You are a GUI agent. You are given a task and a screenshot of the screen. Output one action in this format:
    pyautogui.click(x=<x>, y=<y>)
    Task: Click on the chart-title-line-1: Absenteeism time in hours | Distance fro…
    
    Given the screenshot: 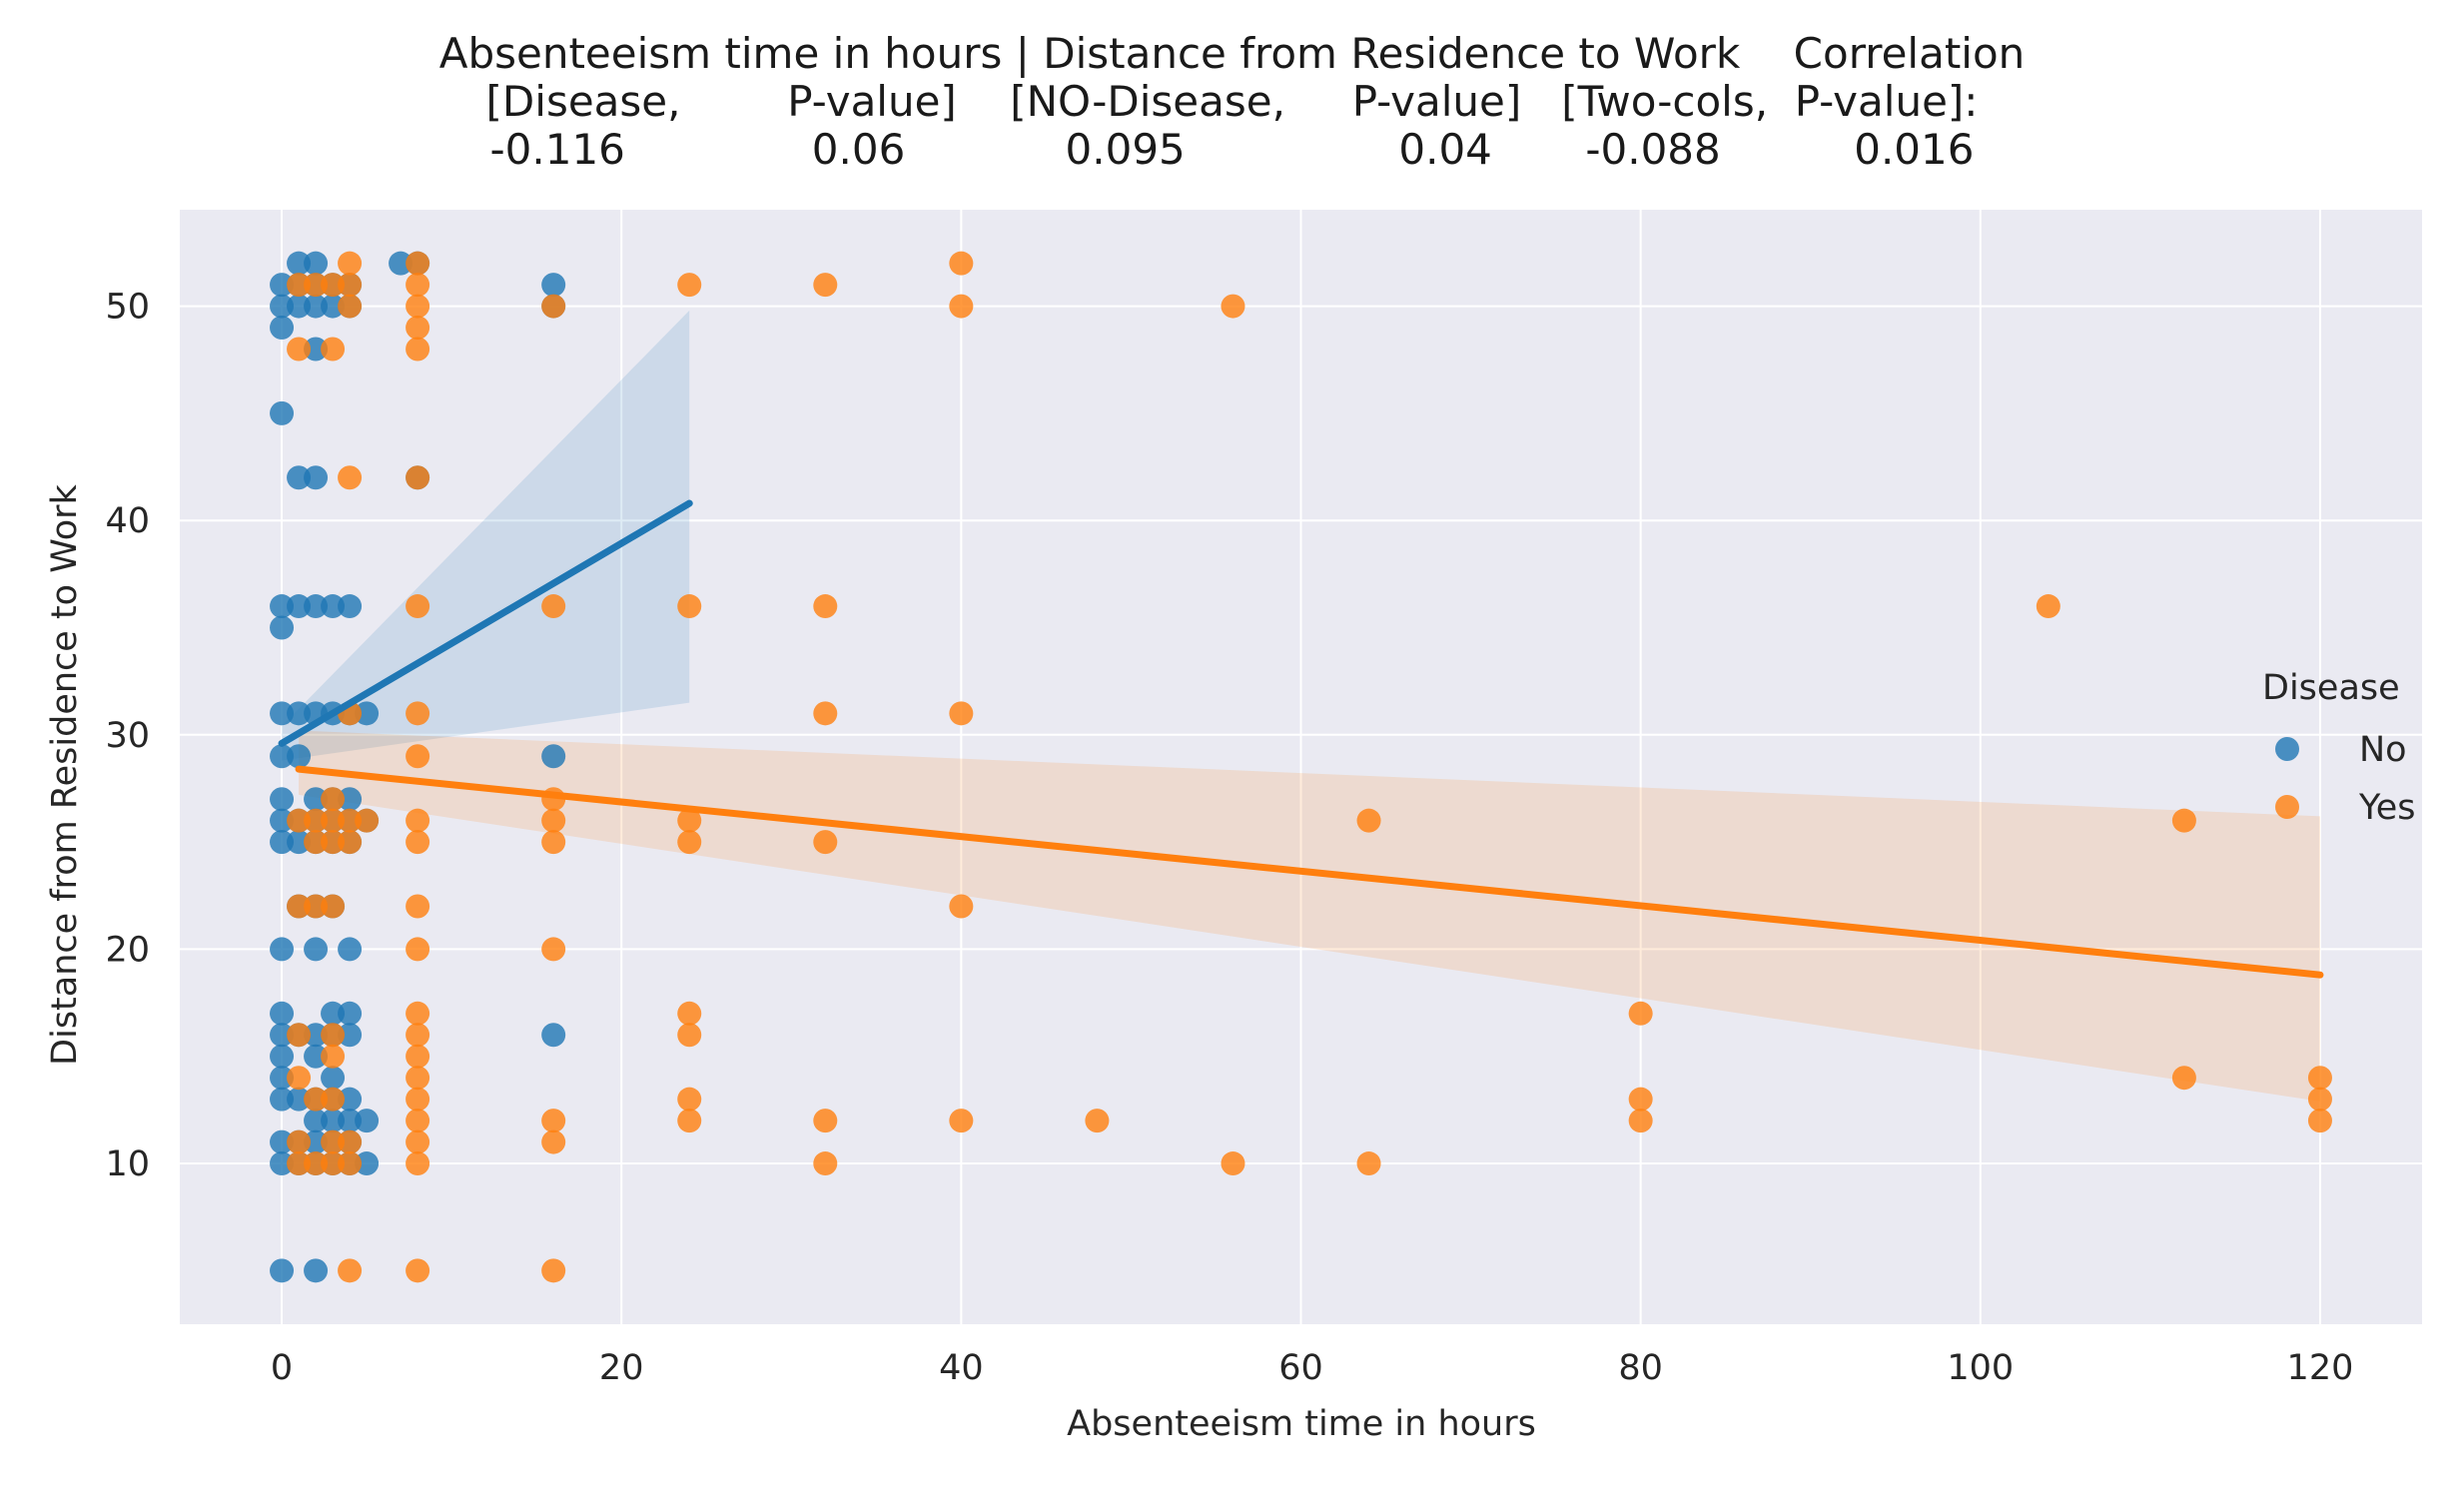 What is the action you would take?
    pyautogui.click(x=1232, y=53)
    